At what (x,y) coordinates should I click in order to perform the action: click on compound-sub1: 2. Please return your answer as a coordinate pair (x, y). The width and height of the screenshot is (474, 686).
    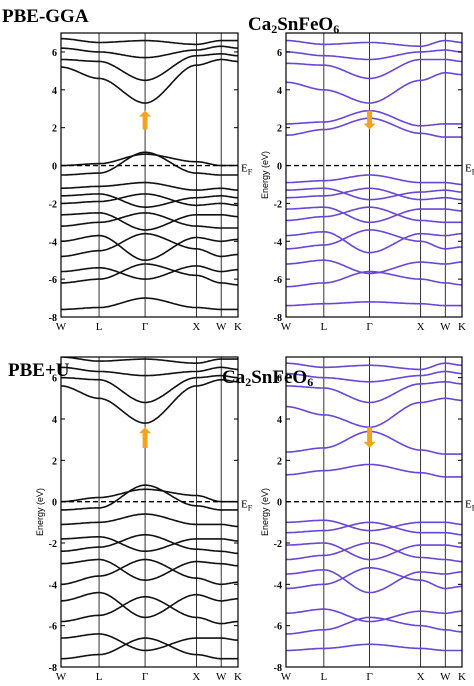
    Looking at the image, I should click on (248, 382).